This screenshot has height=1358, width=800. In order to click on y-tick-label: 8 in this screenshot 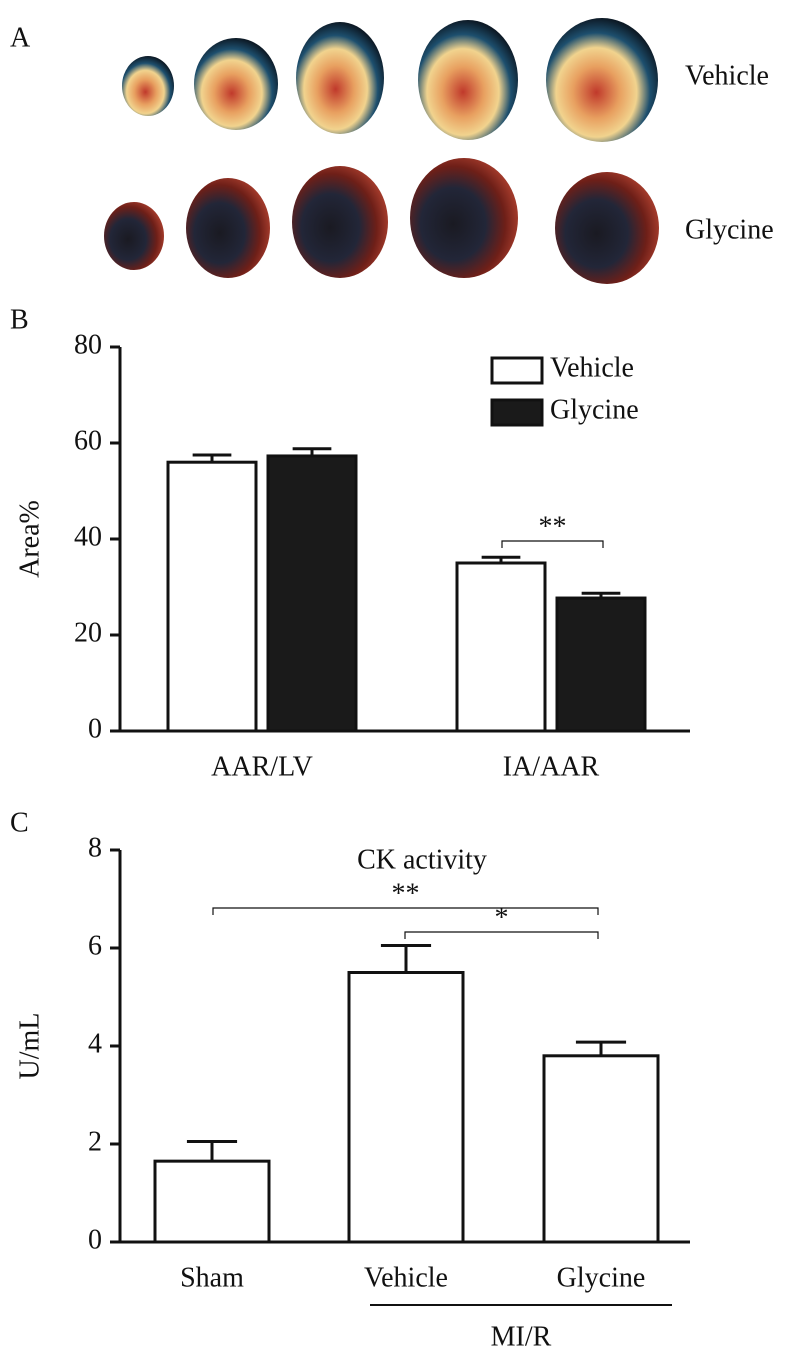, I will do `click(95, 847)`.